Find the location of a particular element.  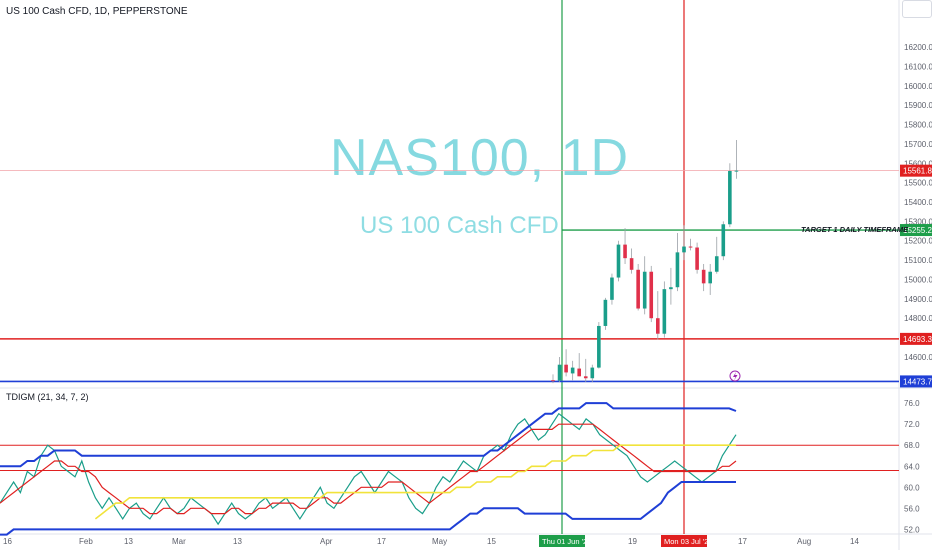

price-tick-label: 14900.0 is located at coordinates (918, 299).